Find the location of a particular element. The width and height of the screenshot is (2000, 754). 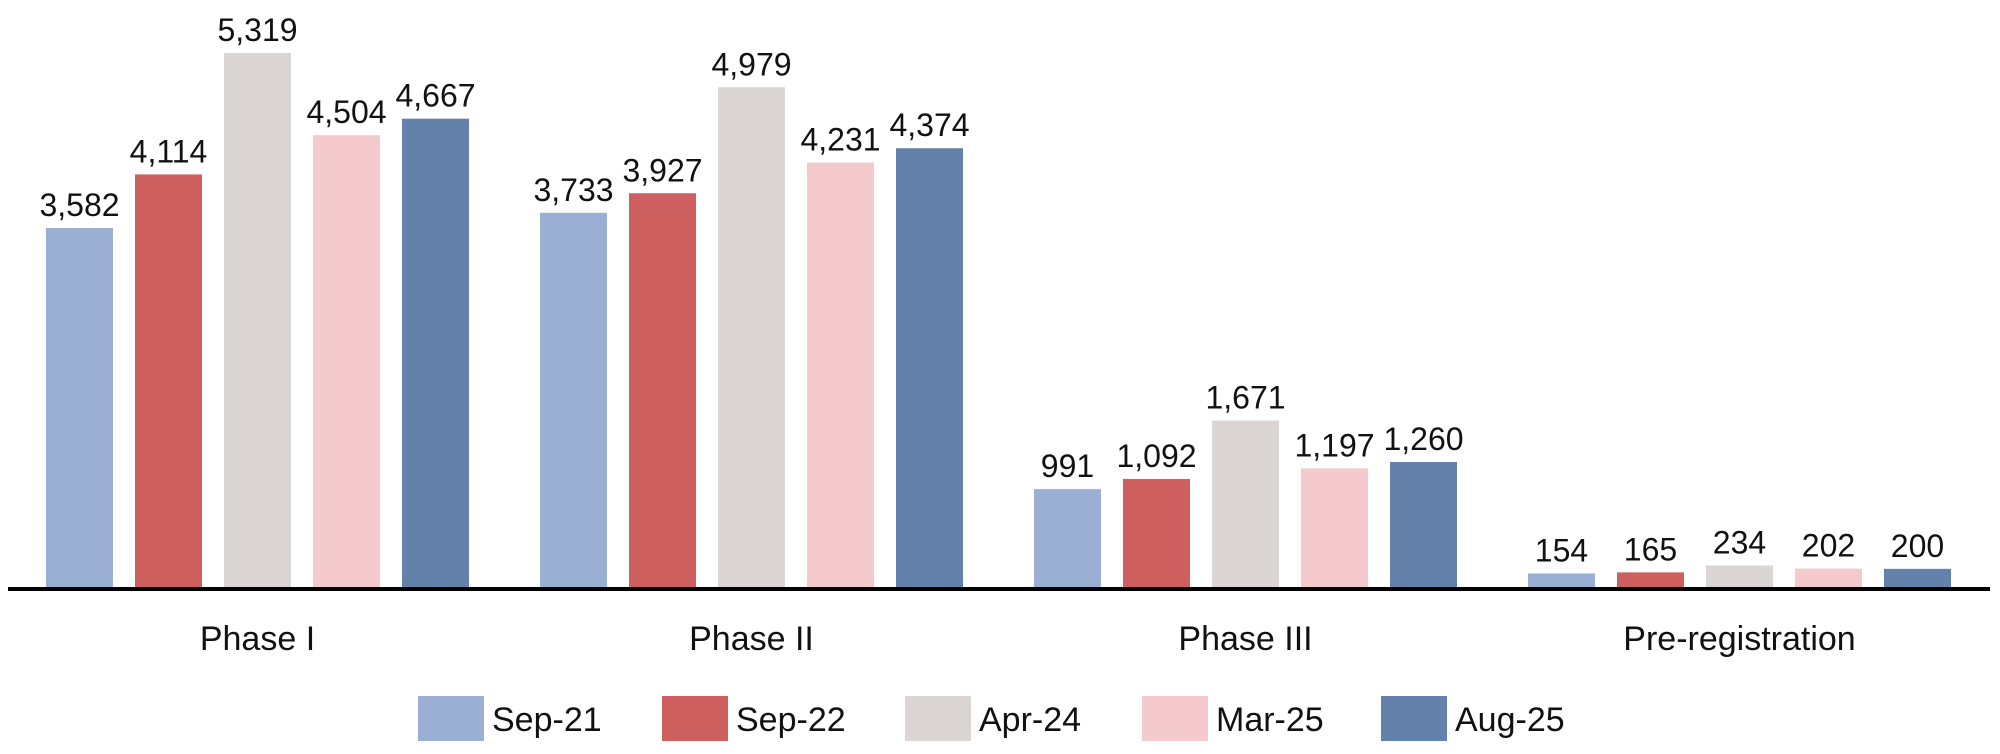

data-label: 4,374 is located at coordinates (929, 125).